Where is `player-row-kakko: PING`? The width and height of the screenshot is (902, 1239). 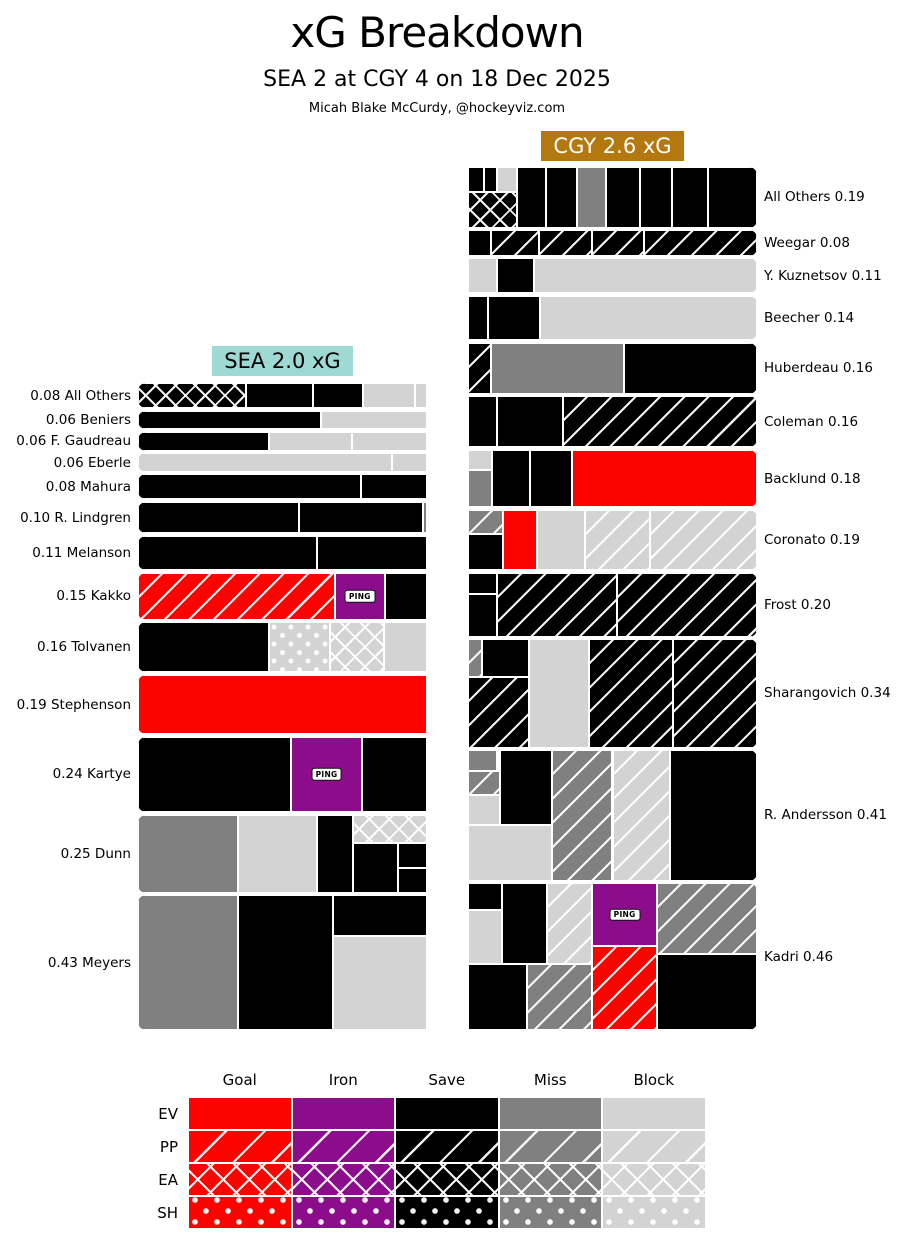
player-row-kakko: PING is located at coordinates (282, 596).